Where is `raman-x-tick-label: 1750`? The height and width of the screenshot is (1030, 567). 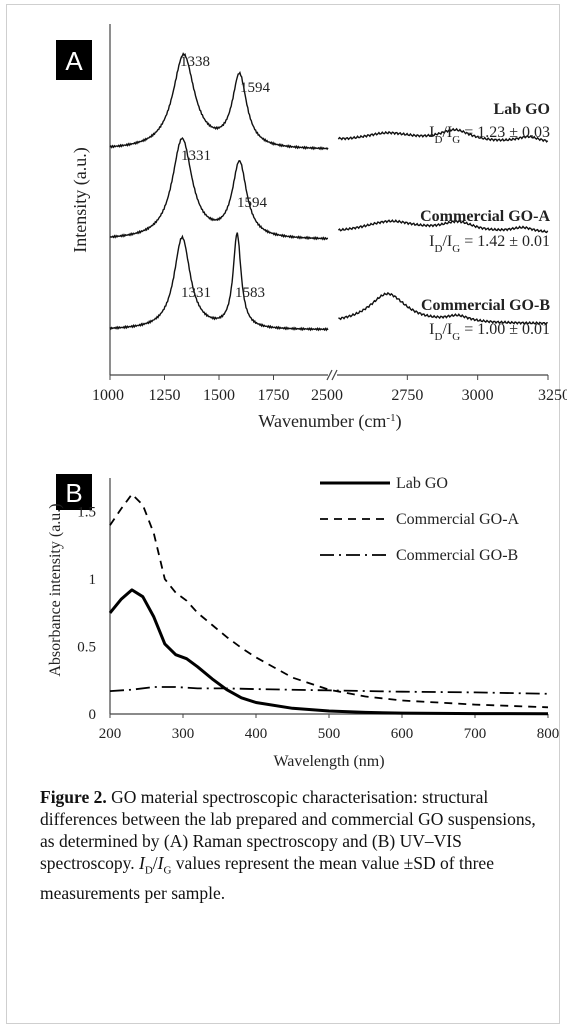 raman-x-tick-label: 1750 is located at coordinates (274, 395).